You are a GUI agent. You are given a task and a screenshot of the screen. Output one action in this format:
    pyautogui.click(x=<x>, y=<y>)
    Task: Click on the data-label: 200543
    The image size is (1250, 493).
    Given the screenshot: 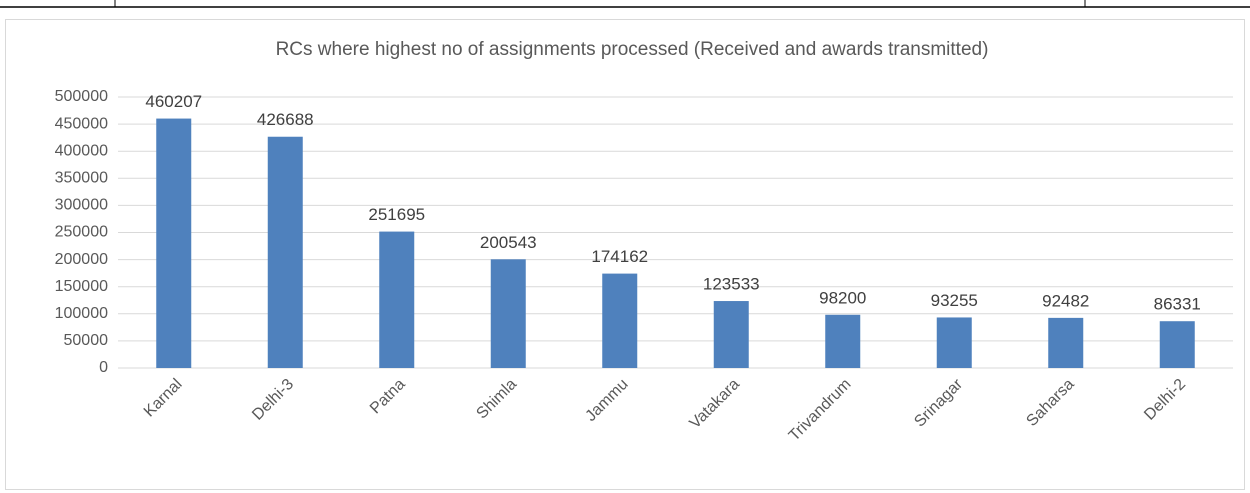 What is the action you would take?
    pyautogui.click(x=508, y=242)
    